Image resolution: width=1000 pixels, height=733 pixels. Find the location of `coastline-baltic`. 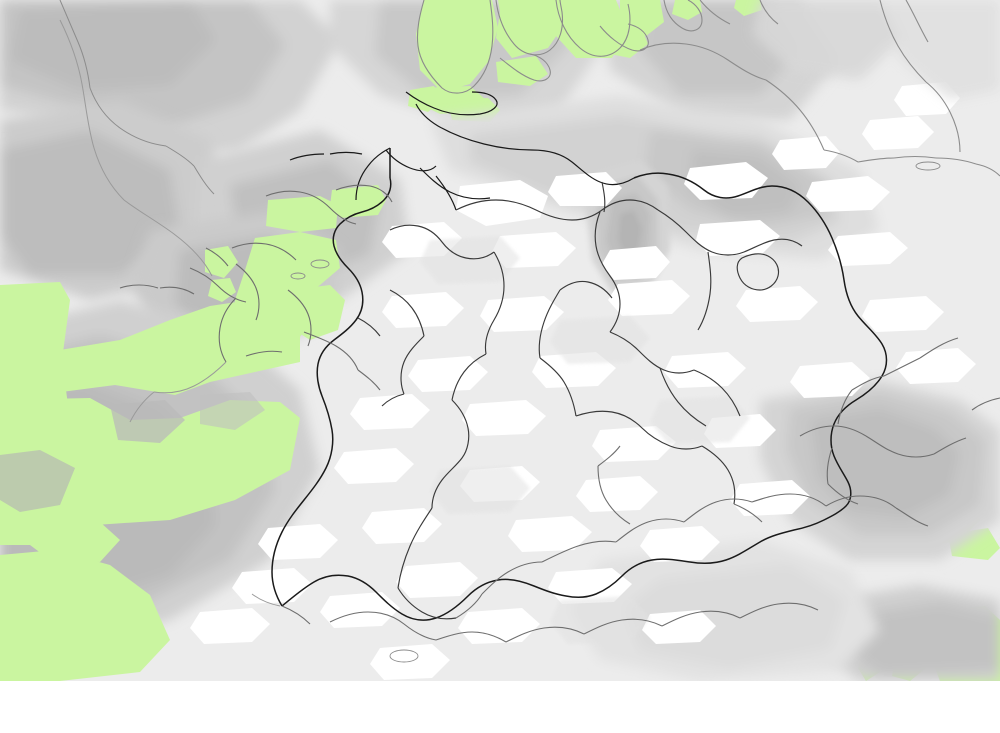

coastline-baltic is located at coordinates (819, 88).